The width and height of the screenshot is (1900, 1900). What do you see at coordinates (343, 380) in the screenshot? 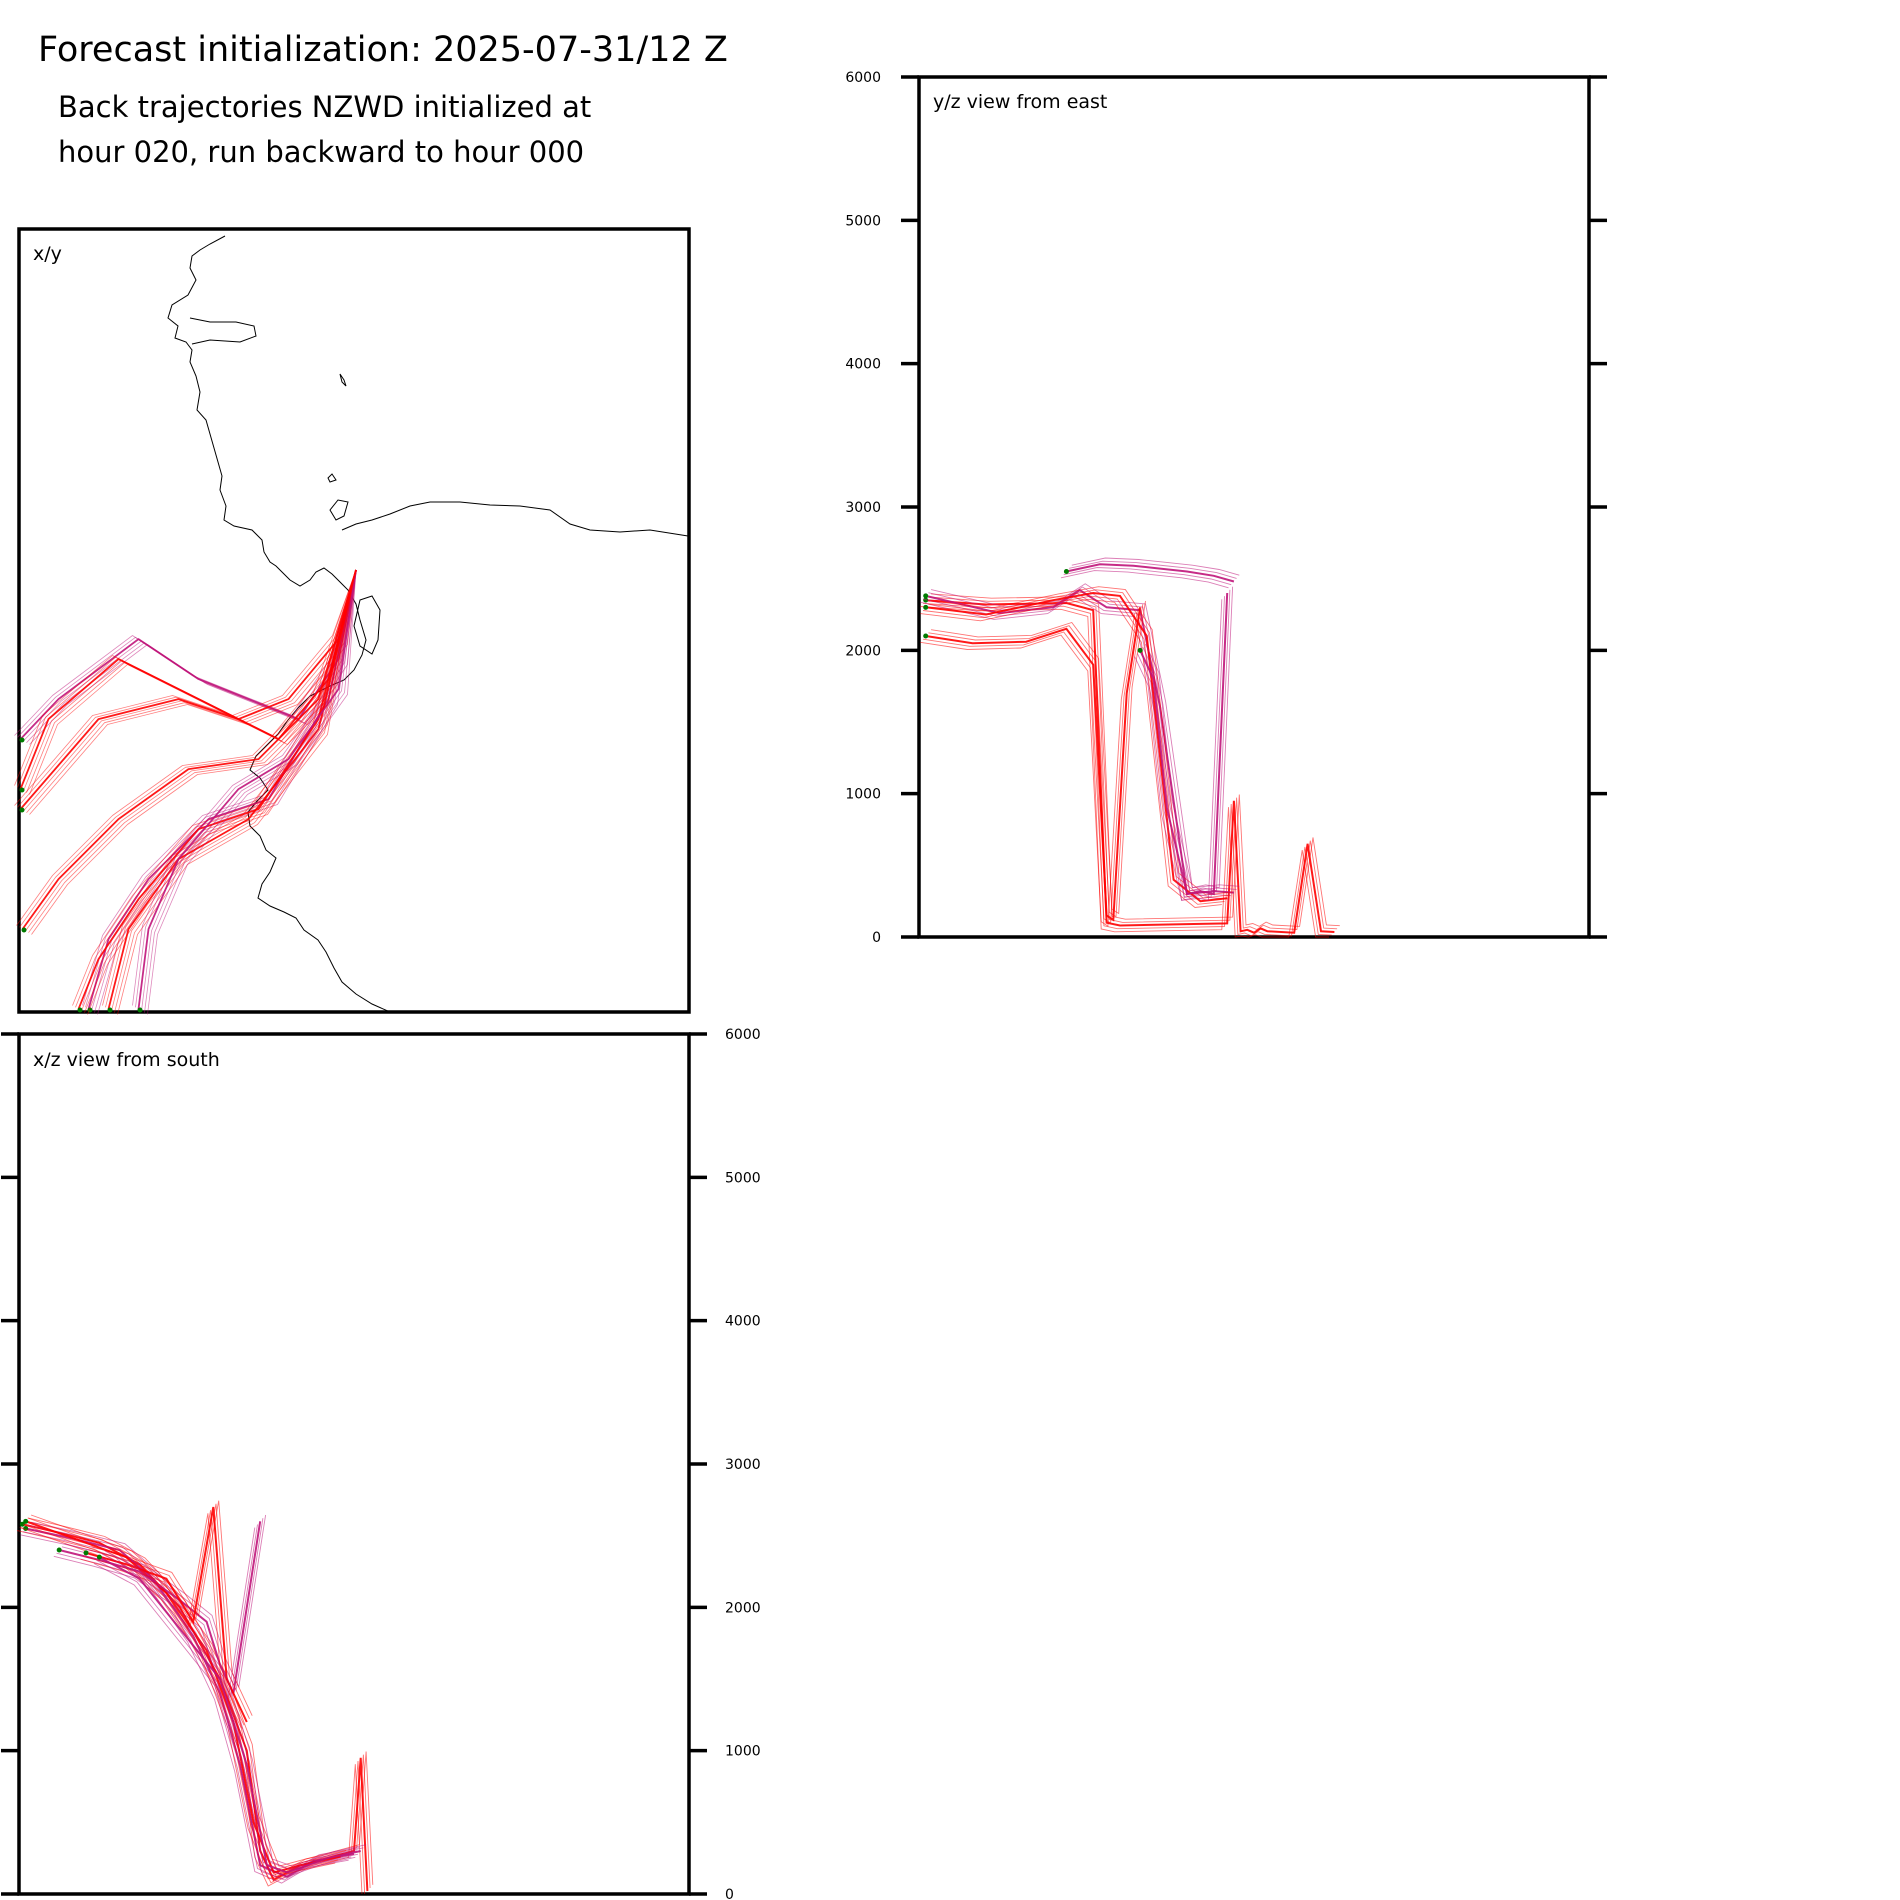
I see `coastline-islet` at bounding box center [343, 380].